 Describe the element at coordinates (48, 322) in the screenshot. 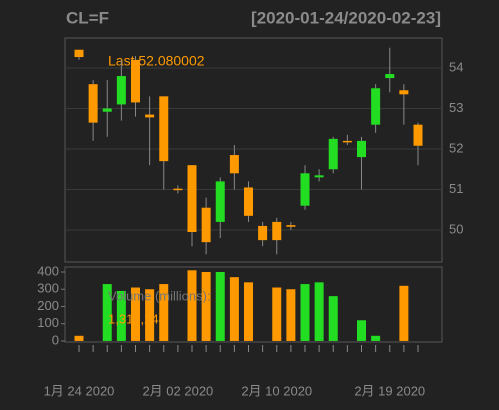

I see `volume-tick-label: 100` at that location.